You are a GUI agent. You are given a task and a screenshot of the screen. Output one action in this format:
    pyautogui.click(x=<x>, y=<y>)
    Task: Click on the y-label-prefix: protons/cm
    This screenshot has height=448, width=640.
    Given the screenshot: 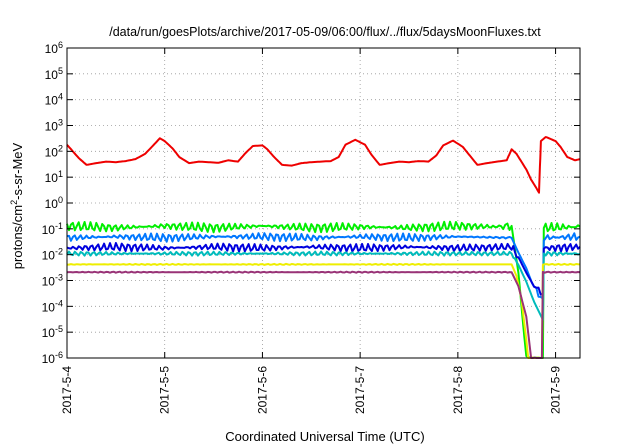 What is the action you would take?
    pyautogui.click(x=17, y=237)
    